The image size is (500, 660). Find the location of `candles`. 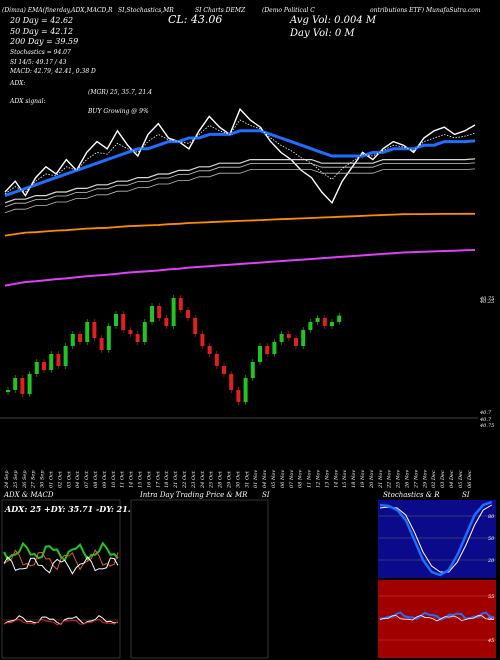

candles is located at coordinates (174, 350).